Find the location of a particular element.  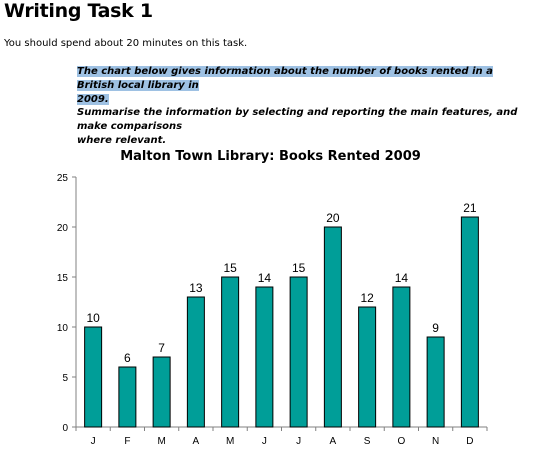

bar-value-label: 10 is located at coordinates (93, 318).